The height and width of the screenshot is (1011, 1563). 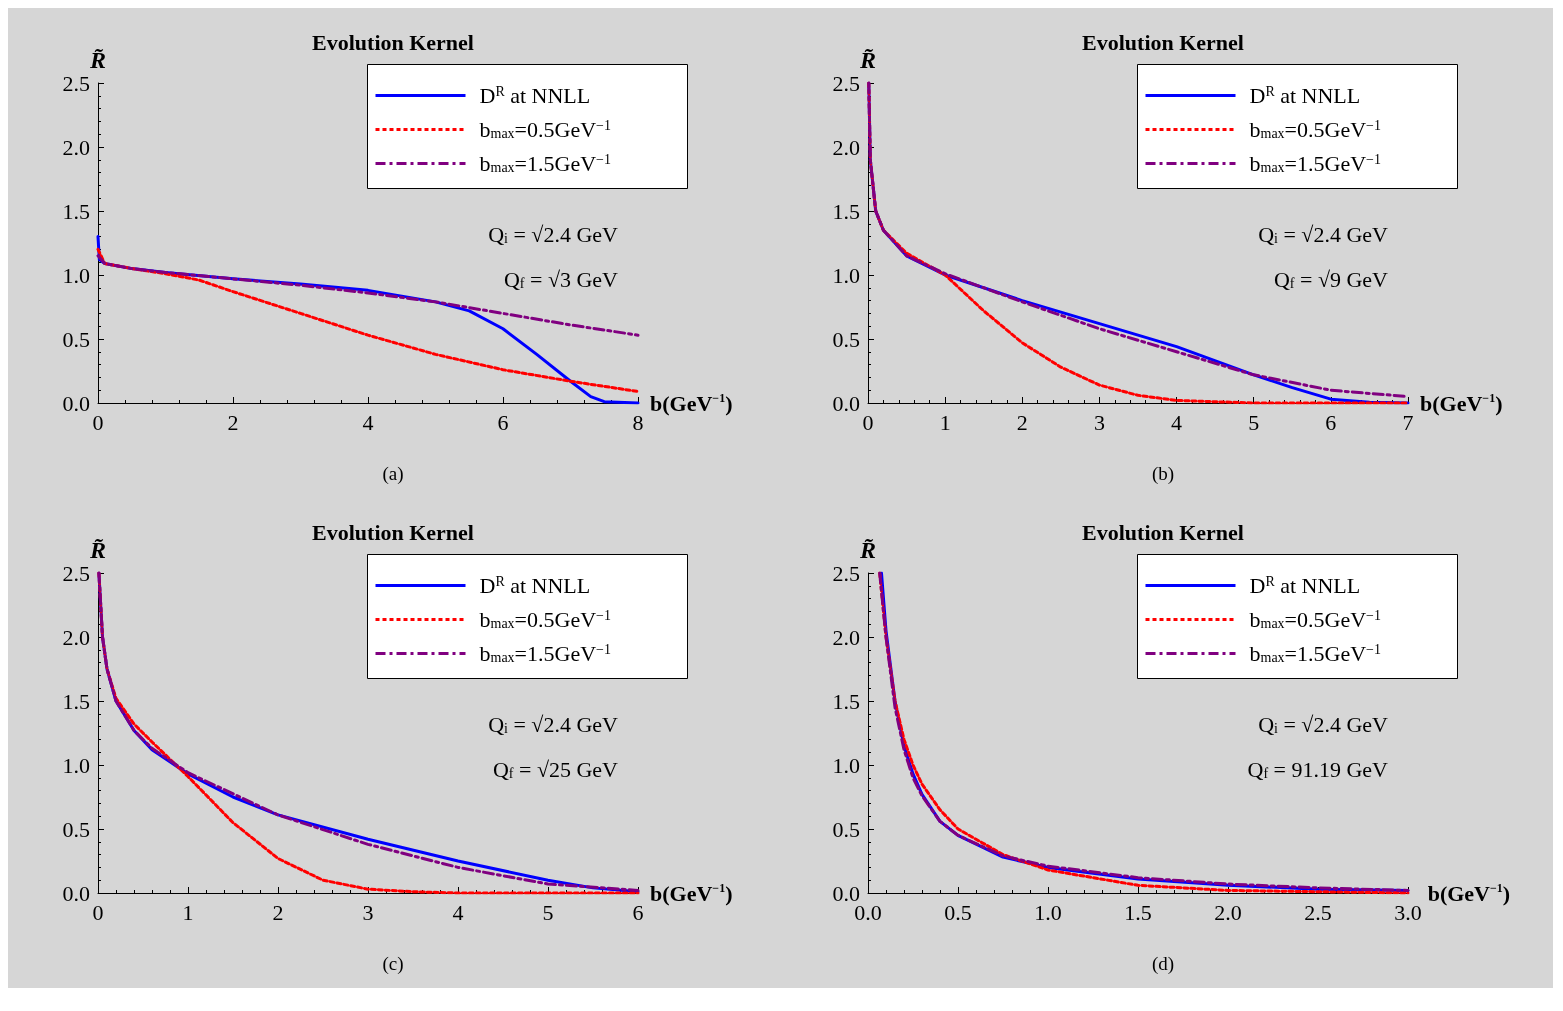 I want to click on annotation: Qf = √3 GeV, so click(x=561, y=279).